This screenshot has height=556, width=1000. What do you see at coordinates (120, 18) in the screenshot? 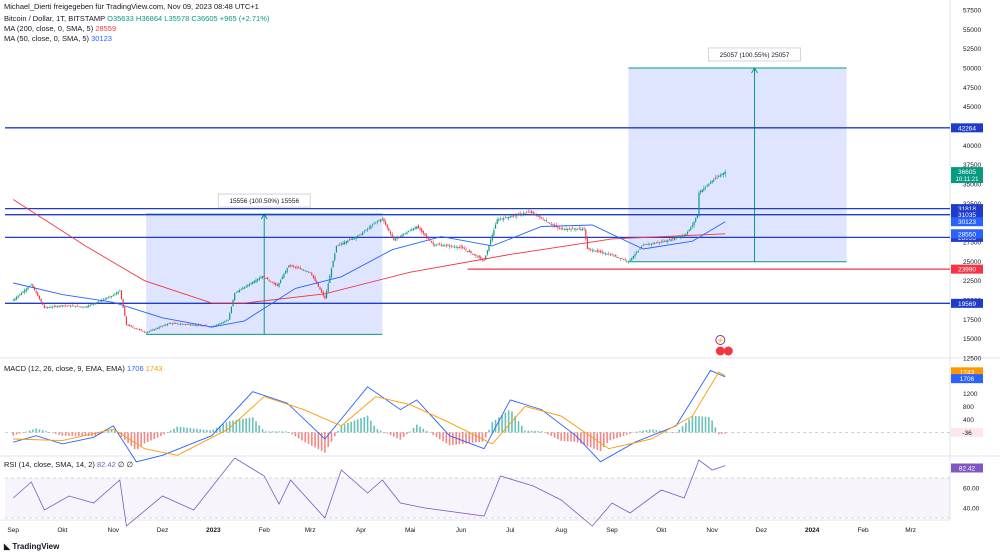
I see `open-value: O35633` at bounding box center [120, 18].